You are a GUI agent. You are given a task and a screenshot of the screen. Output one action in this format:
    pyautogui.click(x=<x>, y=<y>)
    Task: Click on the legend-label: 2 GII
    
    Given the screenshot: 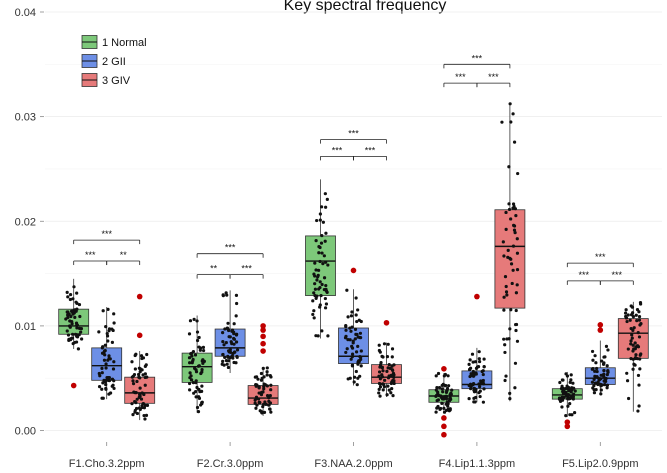 What is the action you would take?
    pyautogui.click(x=114, y=62)
    